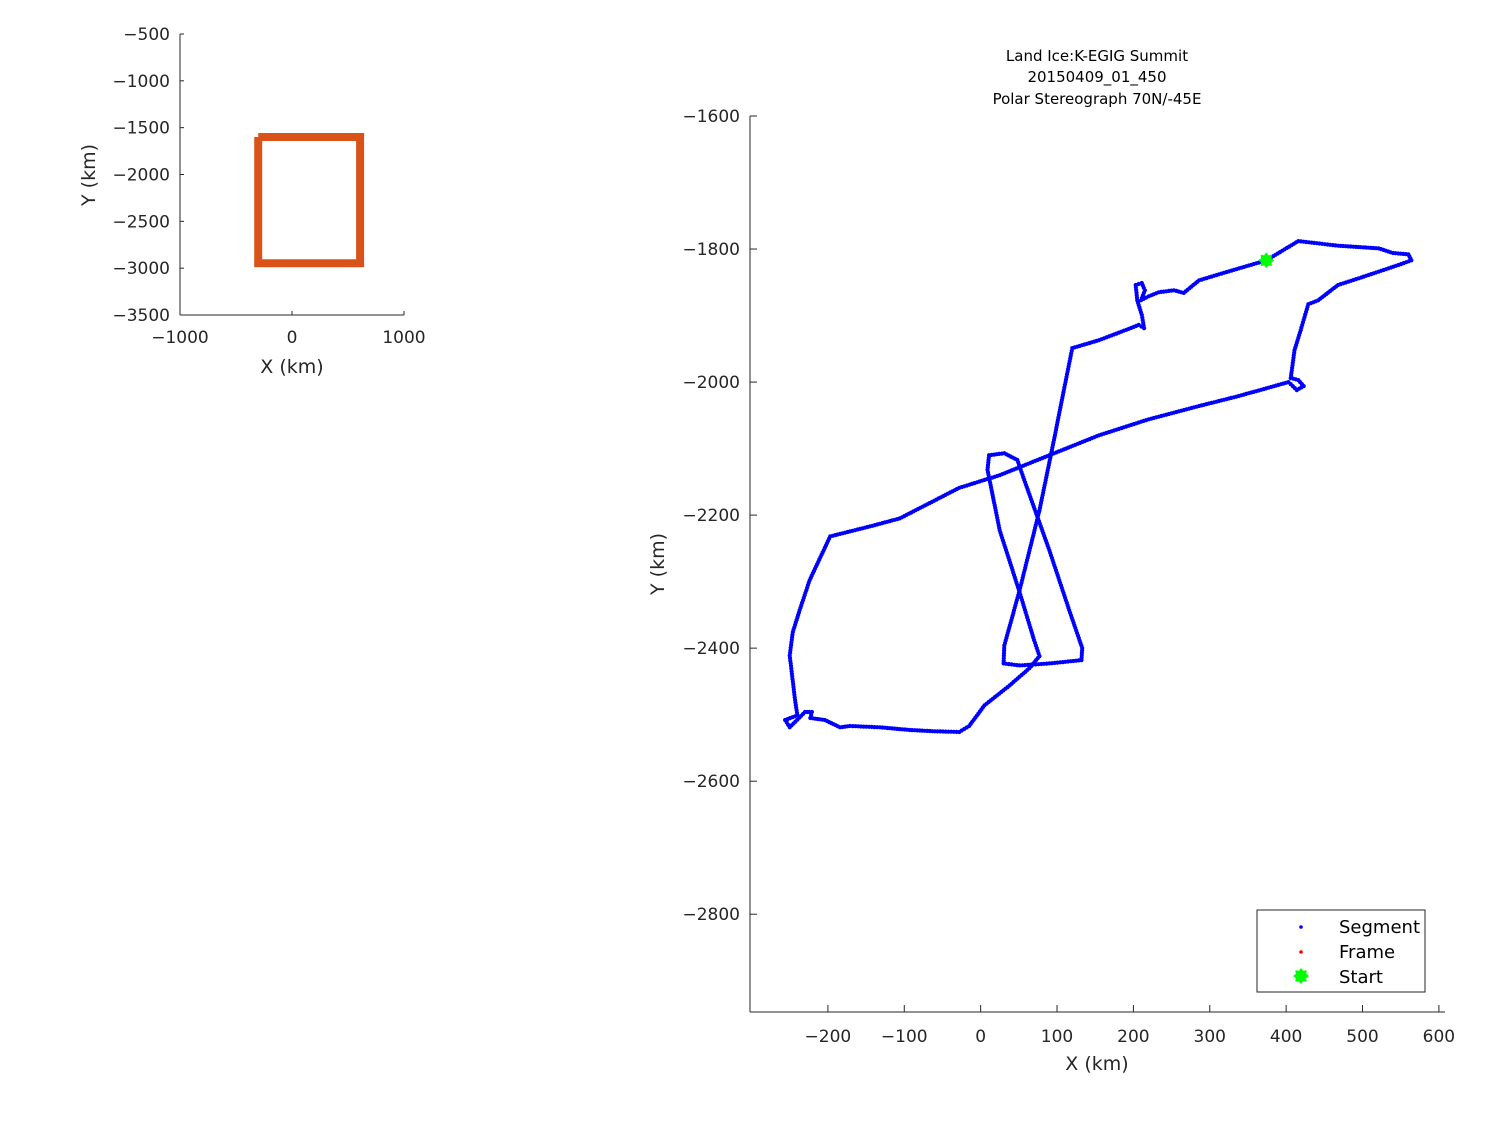 This screenshot has height=1125, width=1500. What do you see at coordinates (141, 129) in the screenshot?
I see `inset-y-tick-label: −1500` at bounding box center [141, 129].